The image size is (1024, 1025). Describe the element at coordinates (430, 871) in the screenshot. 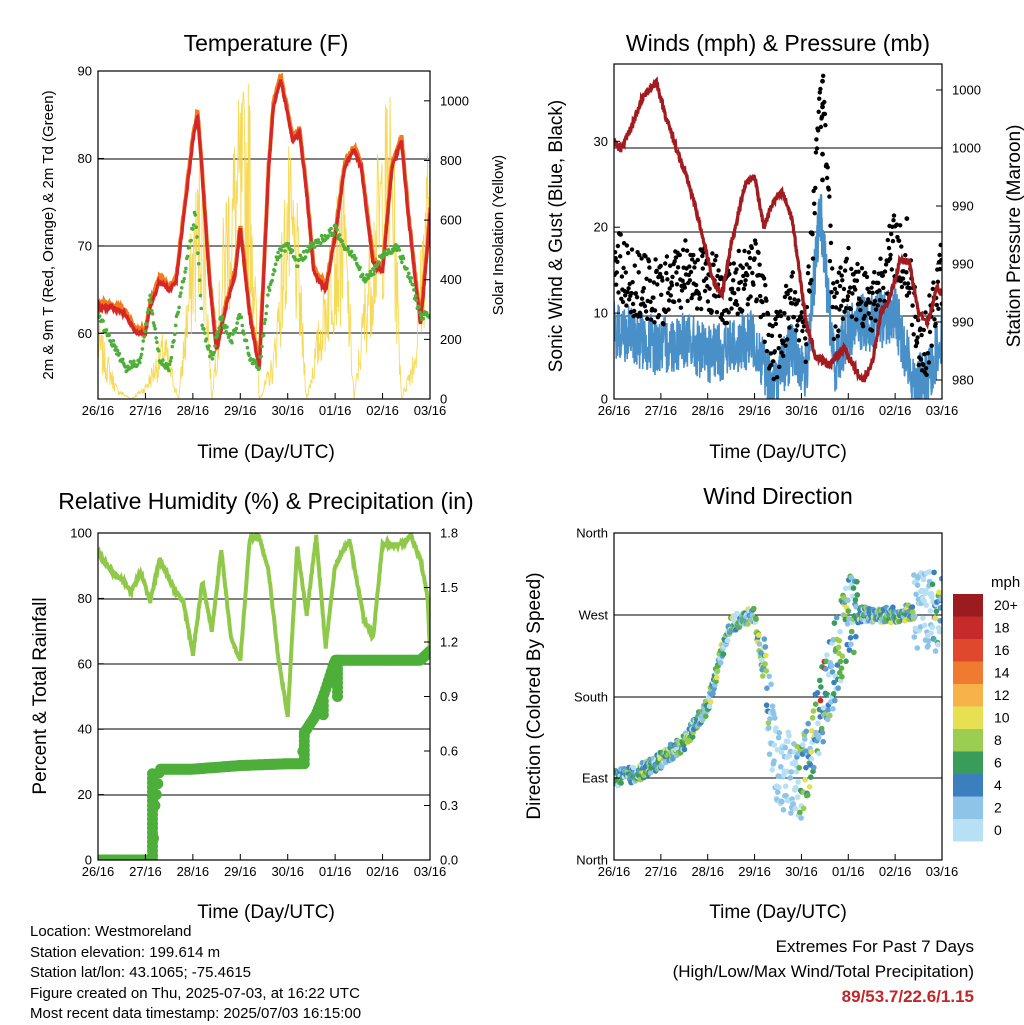

I see `humidity-xtick-label-7: 03/16` at that location.